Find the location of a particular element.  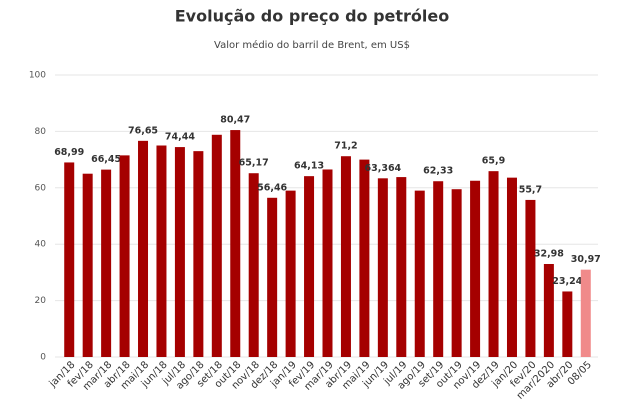

y-tick-label: 100 is located at coordinates (37, 76).